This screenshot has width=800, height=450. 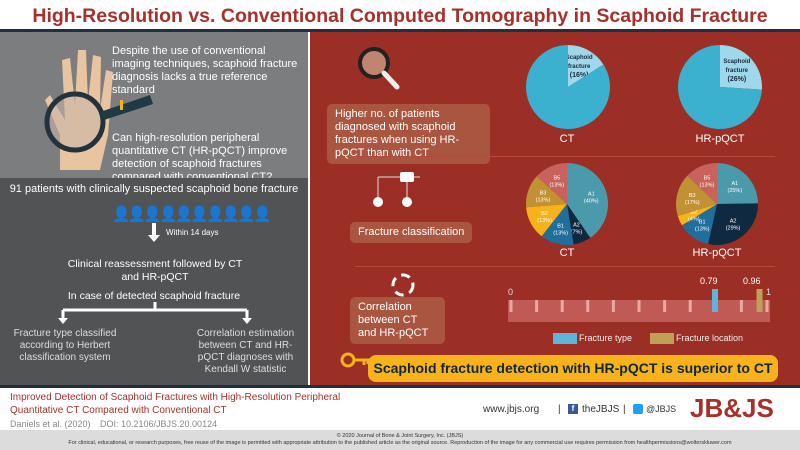 What do you see at coordinates (565, 338) in the screenshot?
I see `legend-swatch-fracture-type` at bounding box center [565, 338].